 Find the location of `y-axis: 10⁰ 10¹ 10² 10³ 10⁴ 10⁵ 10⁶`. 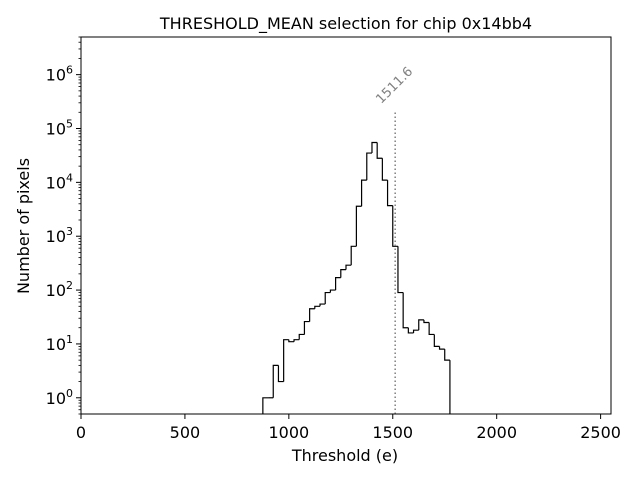

y-axis: 10⁰ 10¹ 10² 10³ 10⁴ 10⁵ 10⁶ is located at coordinates (63, 225).